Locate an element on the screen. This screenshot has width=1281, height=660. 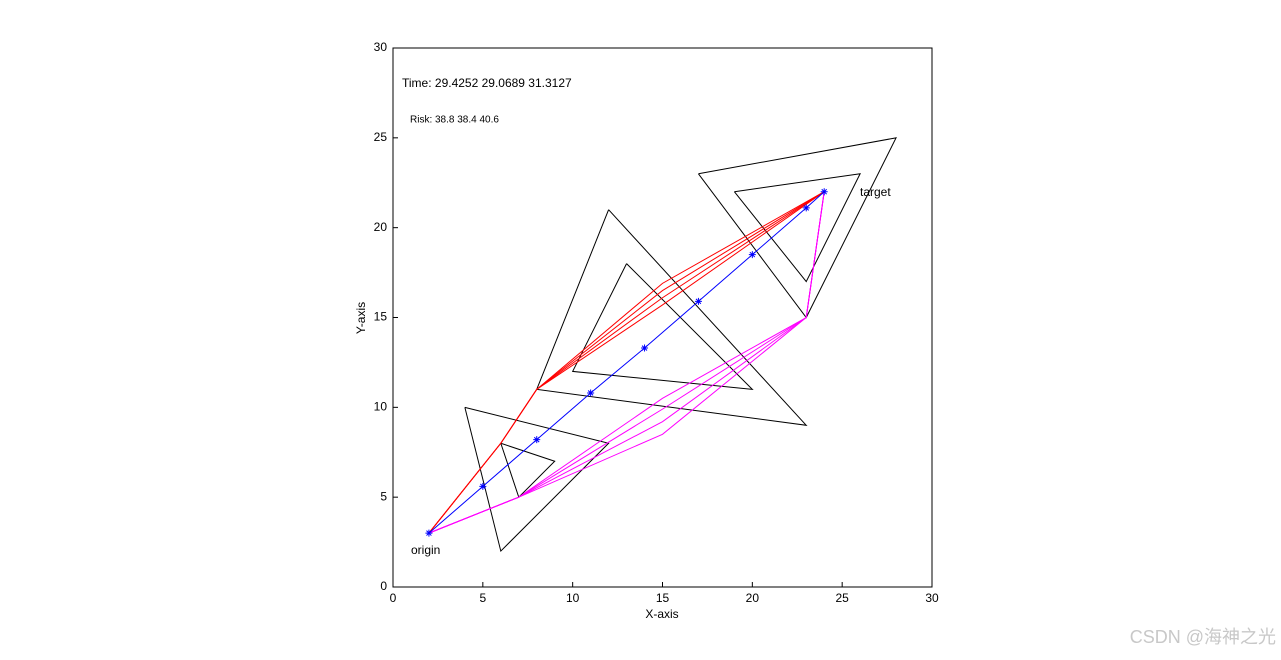
risk-annotation: Risk: 38.8 38.4 40.6 is located at coordinates (454, 120).